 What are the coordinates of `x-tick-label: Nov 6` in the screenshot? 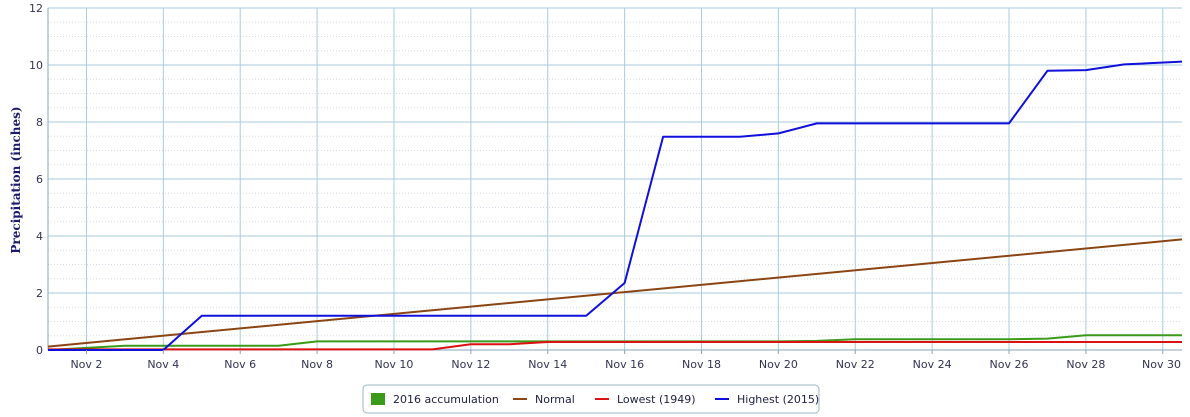 It's located at (240, 364).